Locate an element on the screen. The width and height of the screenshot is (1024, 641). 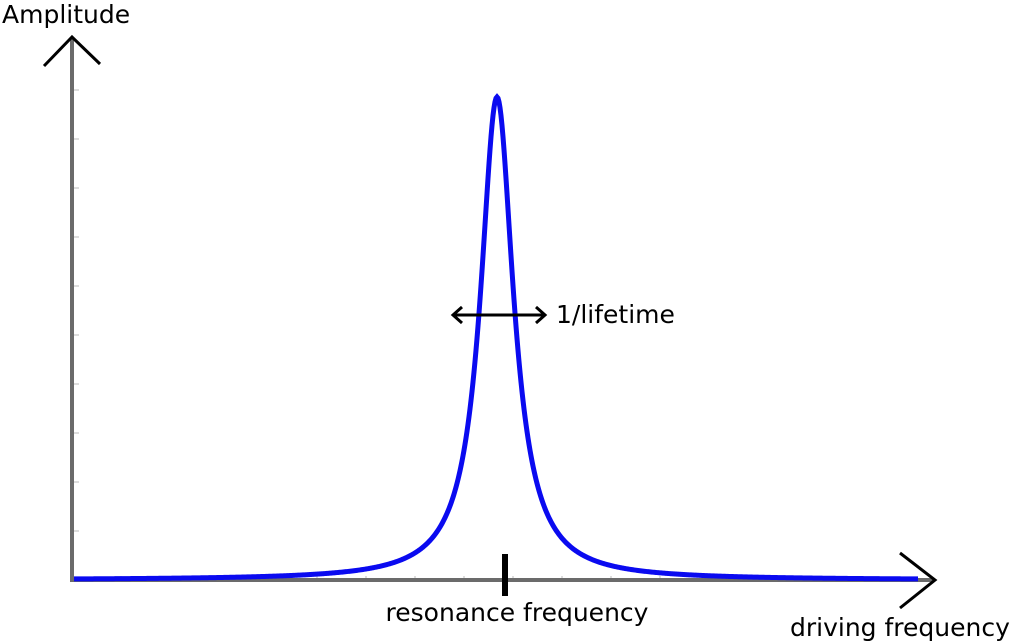
x-axis-label: driving frequency is located at coordinates (900, 627).